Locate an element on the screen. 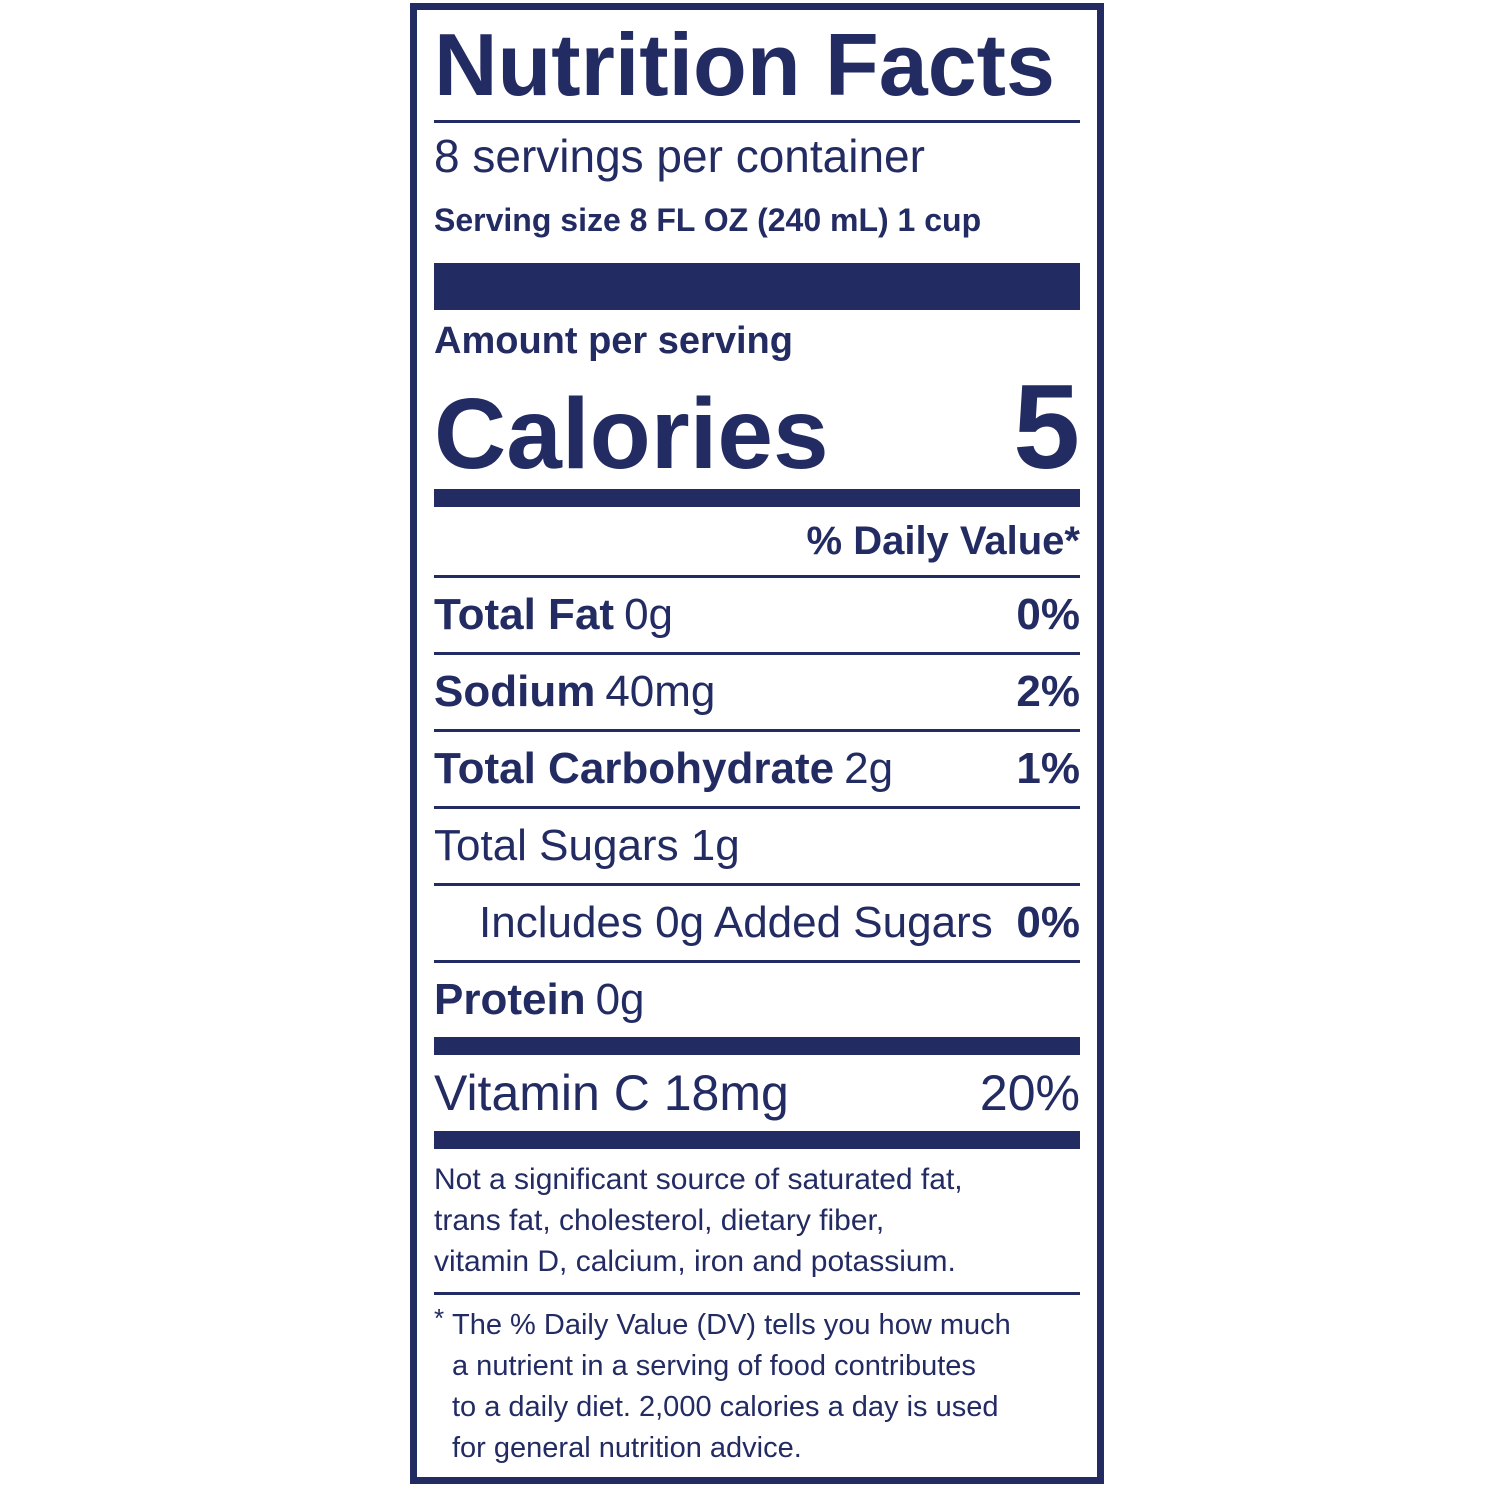 Image resolution: width=1500 pixels, height=1500 pixels. nutrient-amount-total-carbohydrate: 2g is located at coordinates (869, 768).